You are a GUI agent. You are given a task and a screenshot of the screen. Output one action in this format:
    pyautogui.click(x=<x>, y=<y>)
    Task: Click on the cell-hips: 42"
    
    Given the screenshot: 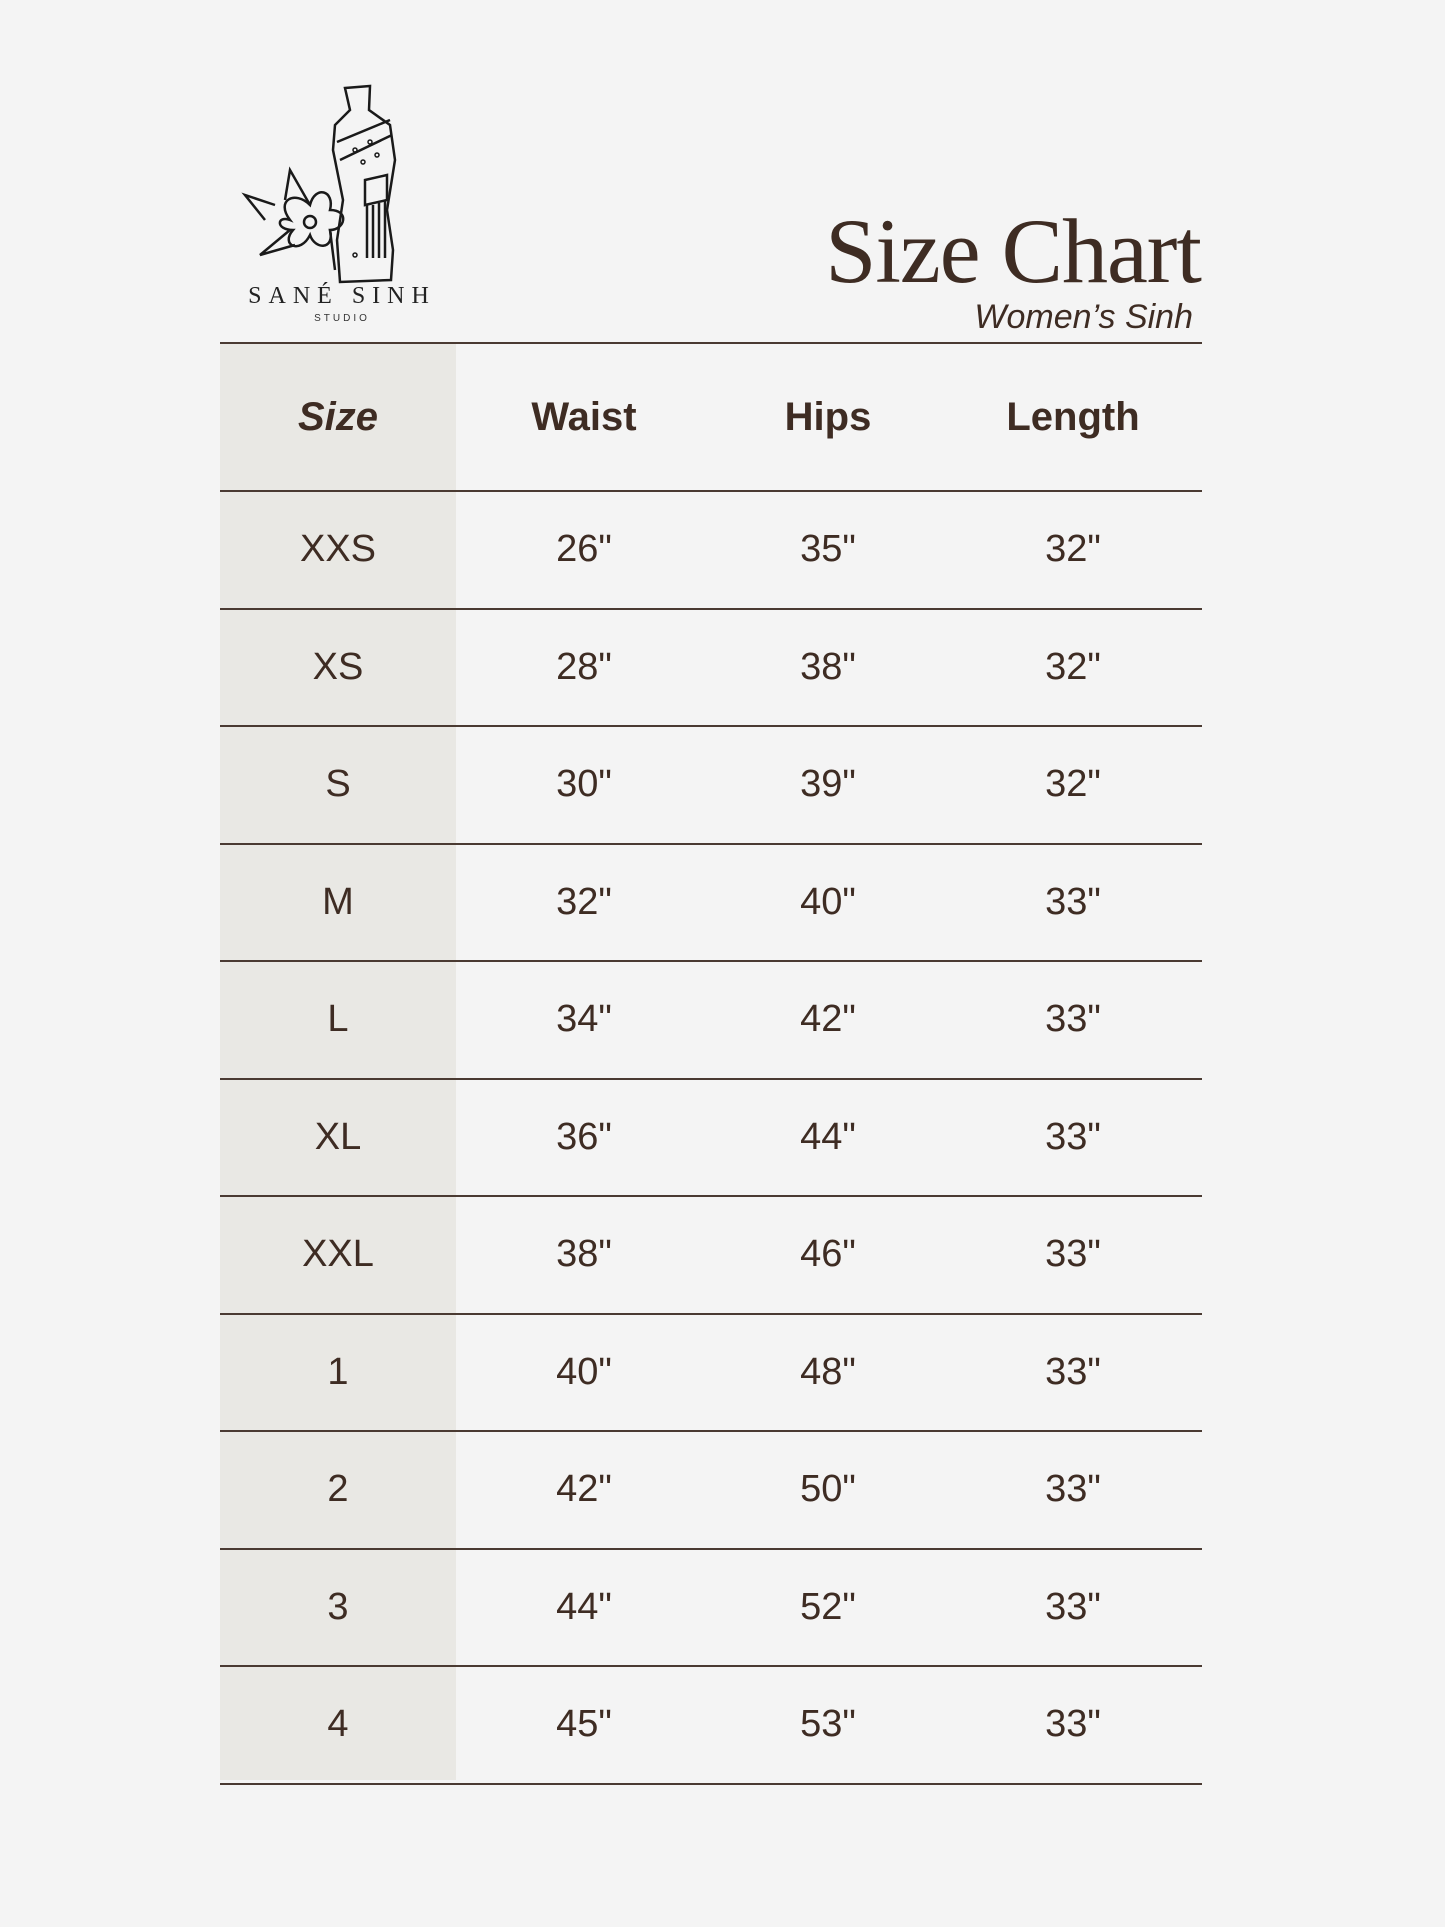 What is the action you would take?
    pyautogui.click(x=828, y=1019)
    